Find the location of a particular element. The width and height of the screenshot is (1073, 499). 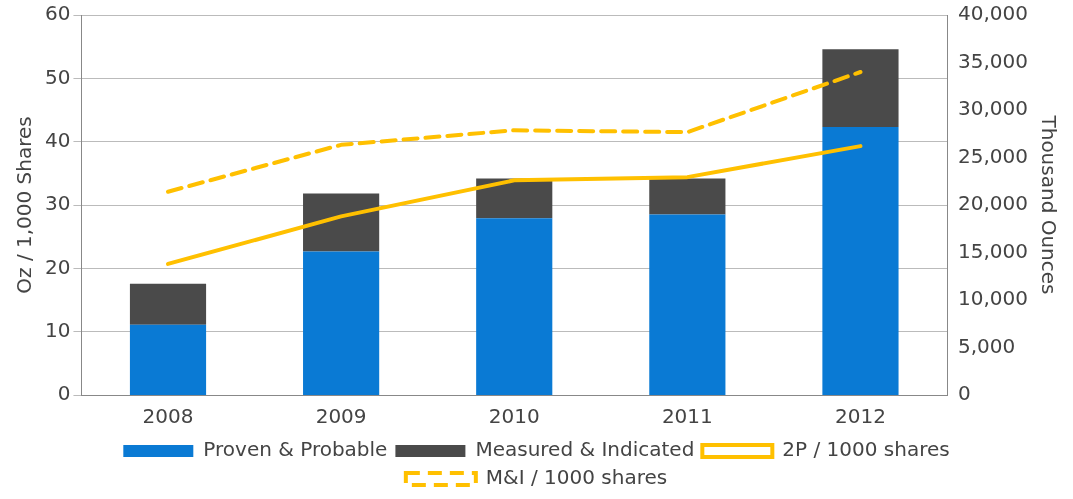

y-tick-label: 0 is located at coordinates (64, 393).